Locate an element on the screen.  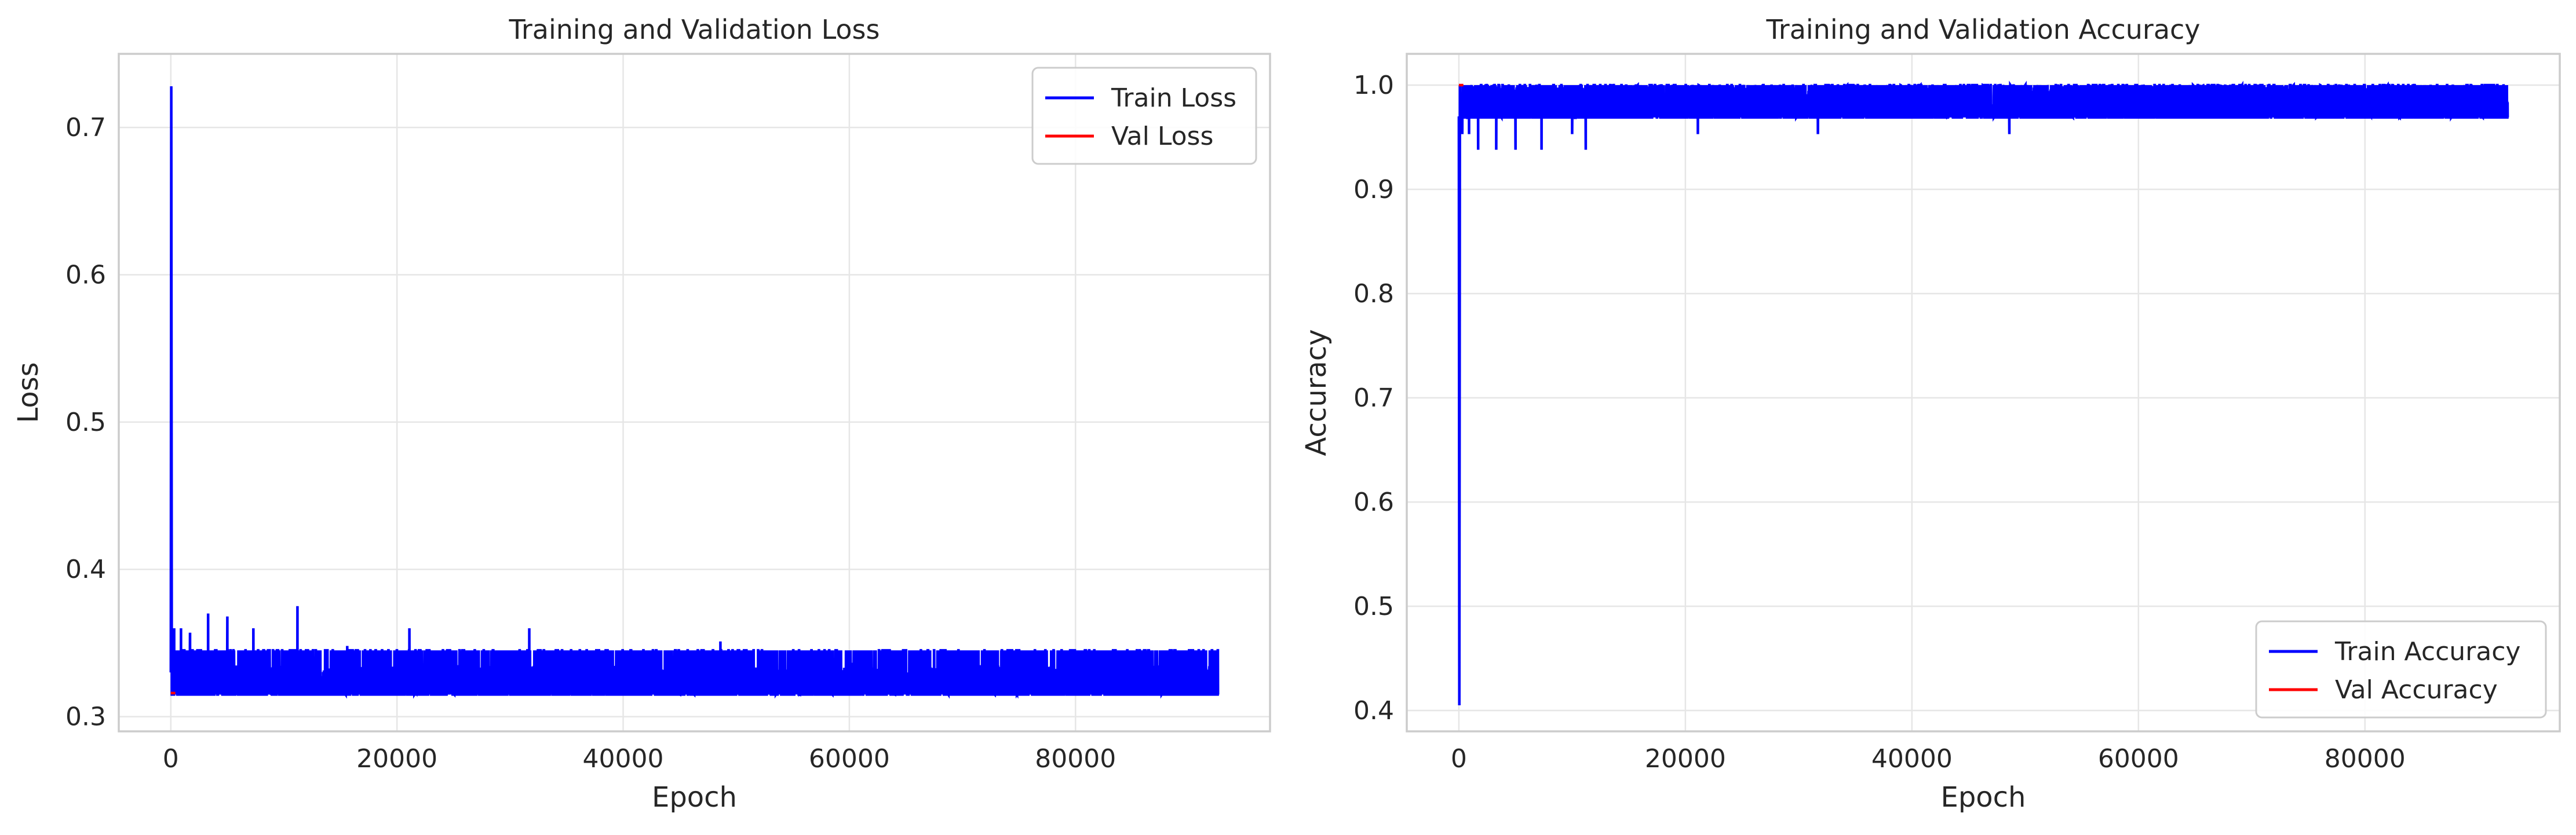
legend: Train Accuracy Val Accuracy is located at coordinates (2401, 669).